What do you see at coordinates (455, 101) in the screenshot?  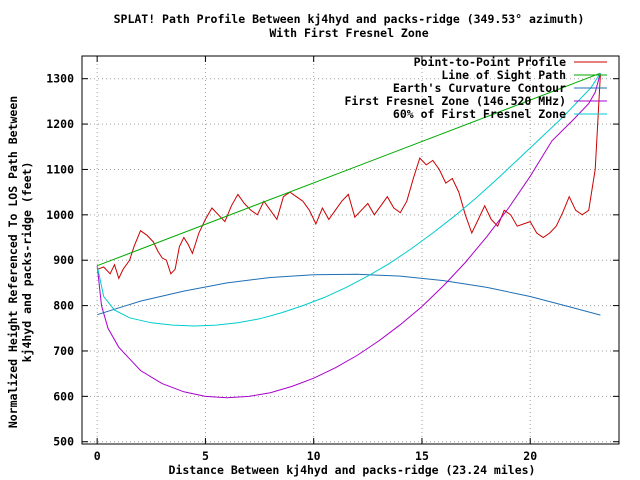 I see `legend-label: First Fresnel Zone (146.520 MHz)` at bounding box center [455, 101].